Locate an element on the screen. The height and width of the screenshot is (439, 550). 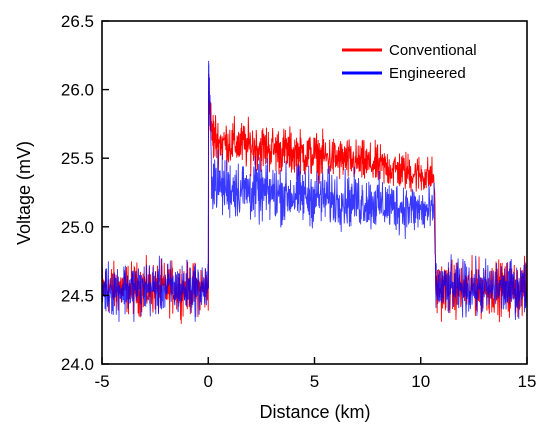
y-tick-label: 26.0 is located at coordinates (77, 90).